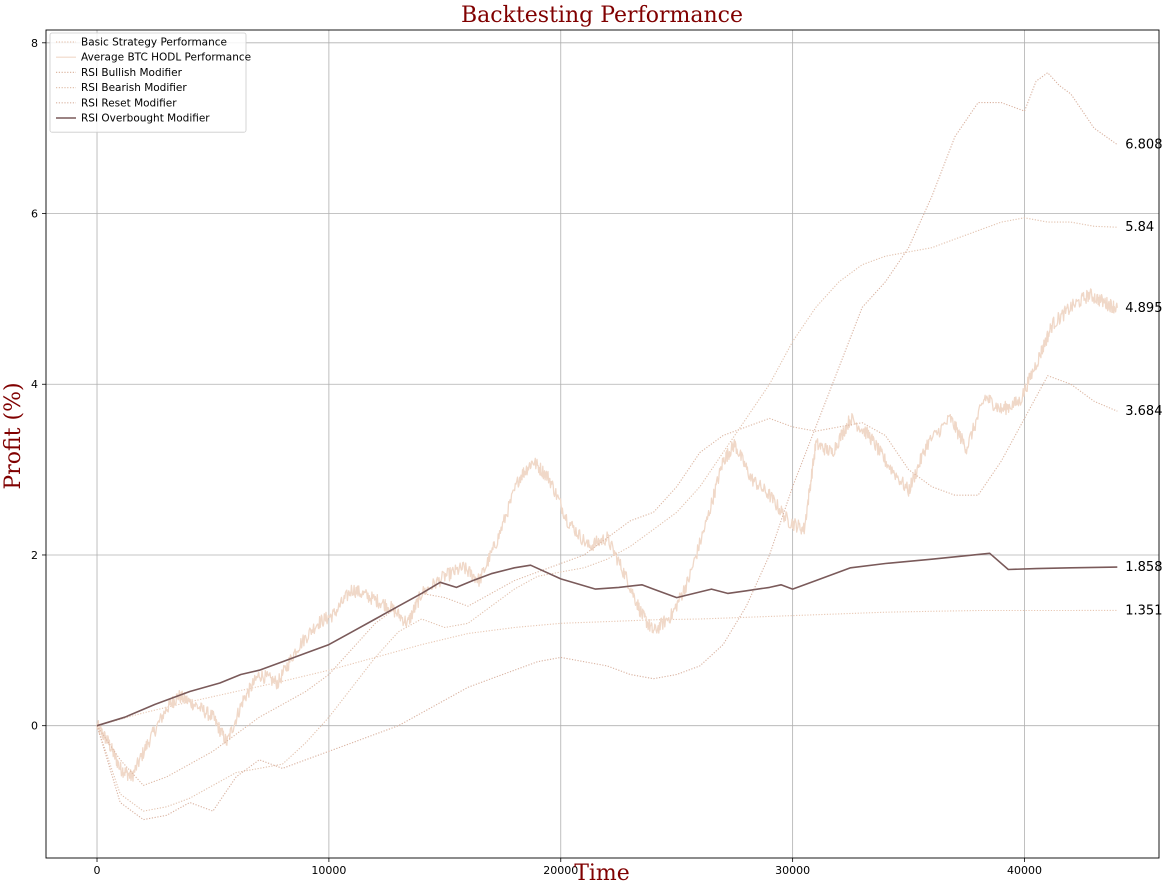 The height and width of the screenshot is (890, 1166). Describe the element at coordinates (328, 870) in the screenshot. I see `x-tick-label: 10000` at that location.